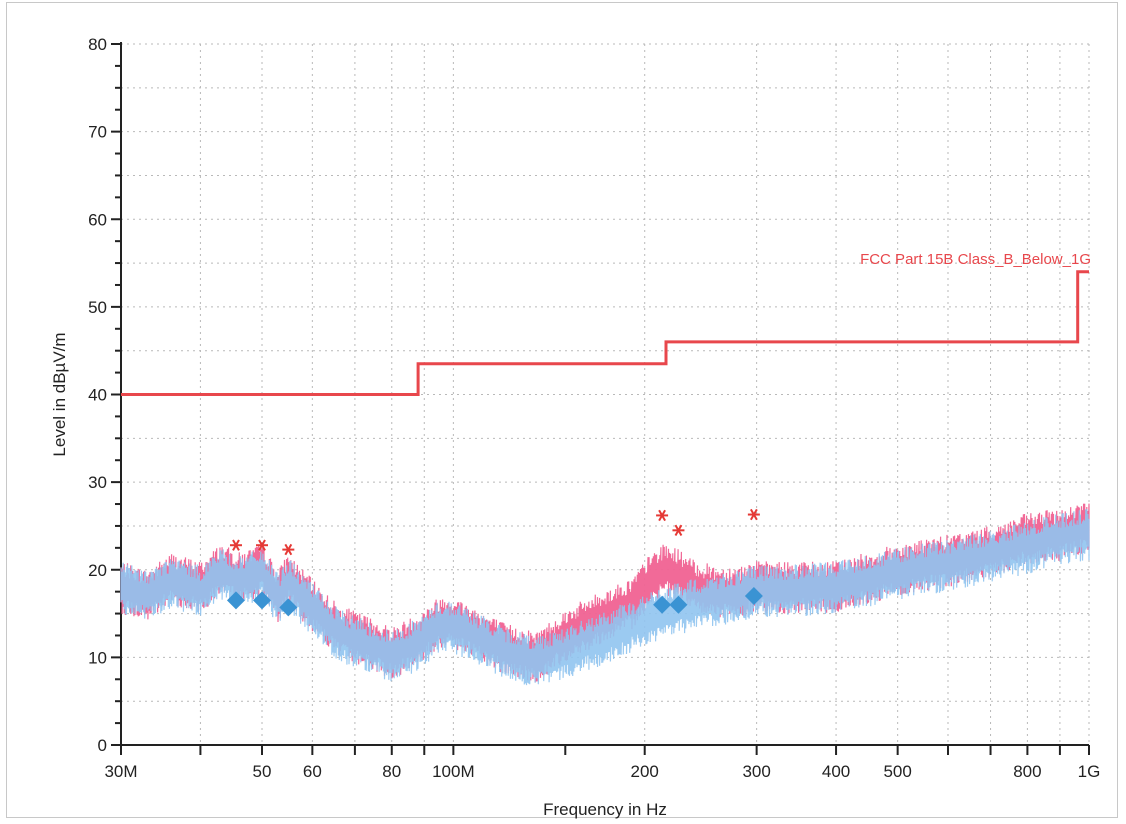  I want to click on y-tick-label: 30, so click(97, 482).